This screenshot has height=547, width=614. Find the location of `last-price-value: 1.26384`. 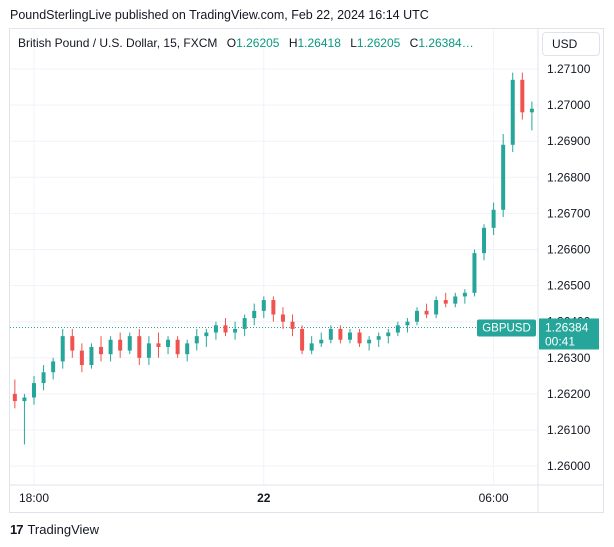

last-price-value: 1.26384 is located at coordinates (567, 327).